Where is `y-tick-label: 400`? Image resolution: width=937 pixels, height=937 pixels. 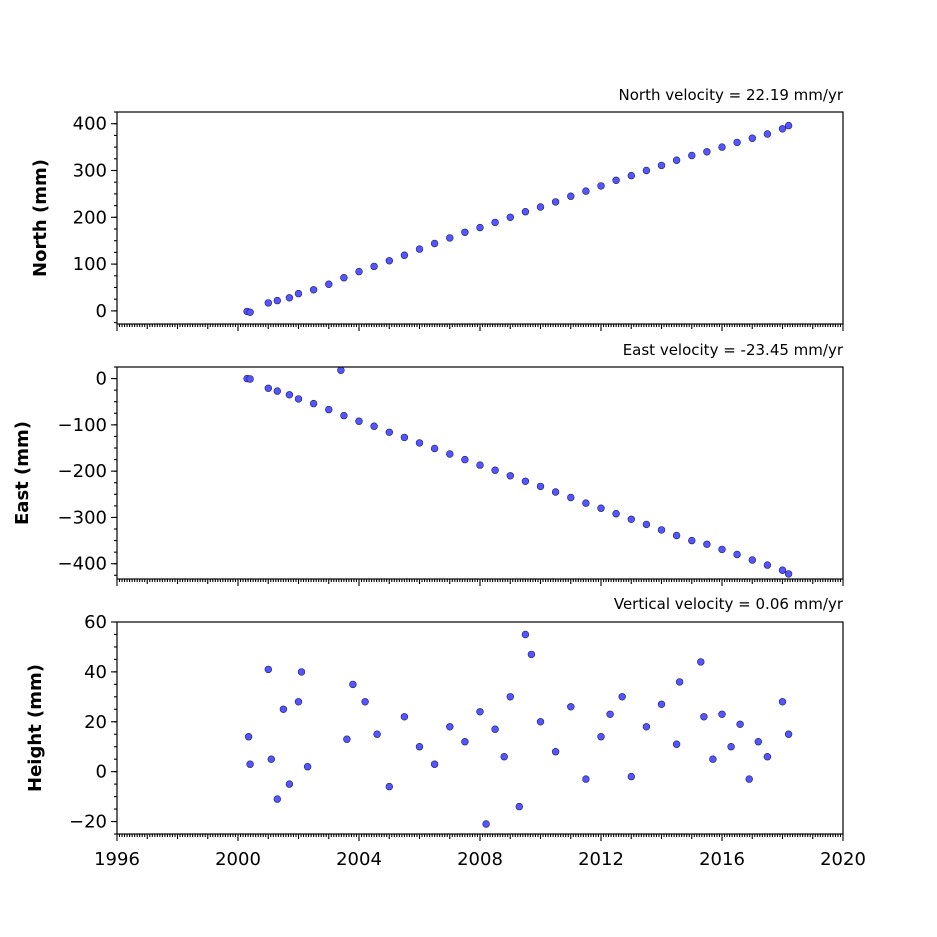 y-tick-label: 400 is located at coordinates (90, 124).